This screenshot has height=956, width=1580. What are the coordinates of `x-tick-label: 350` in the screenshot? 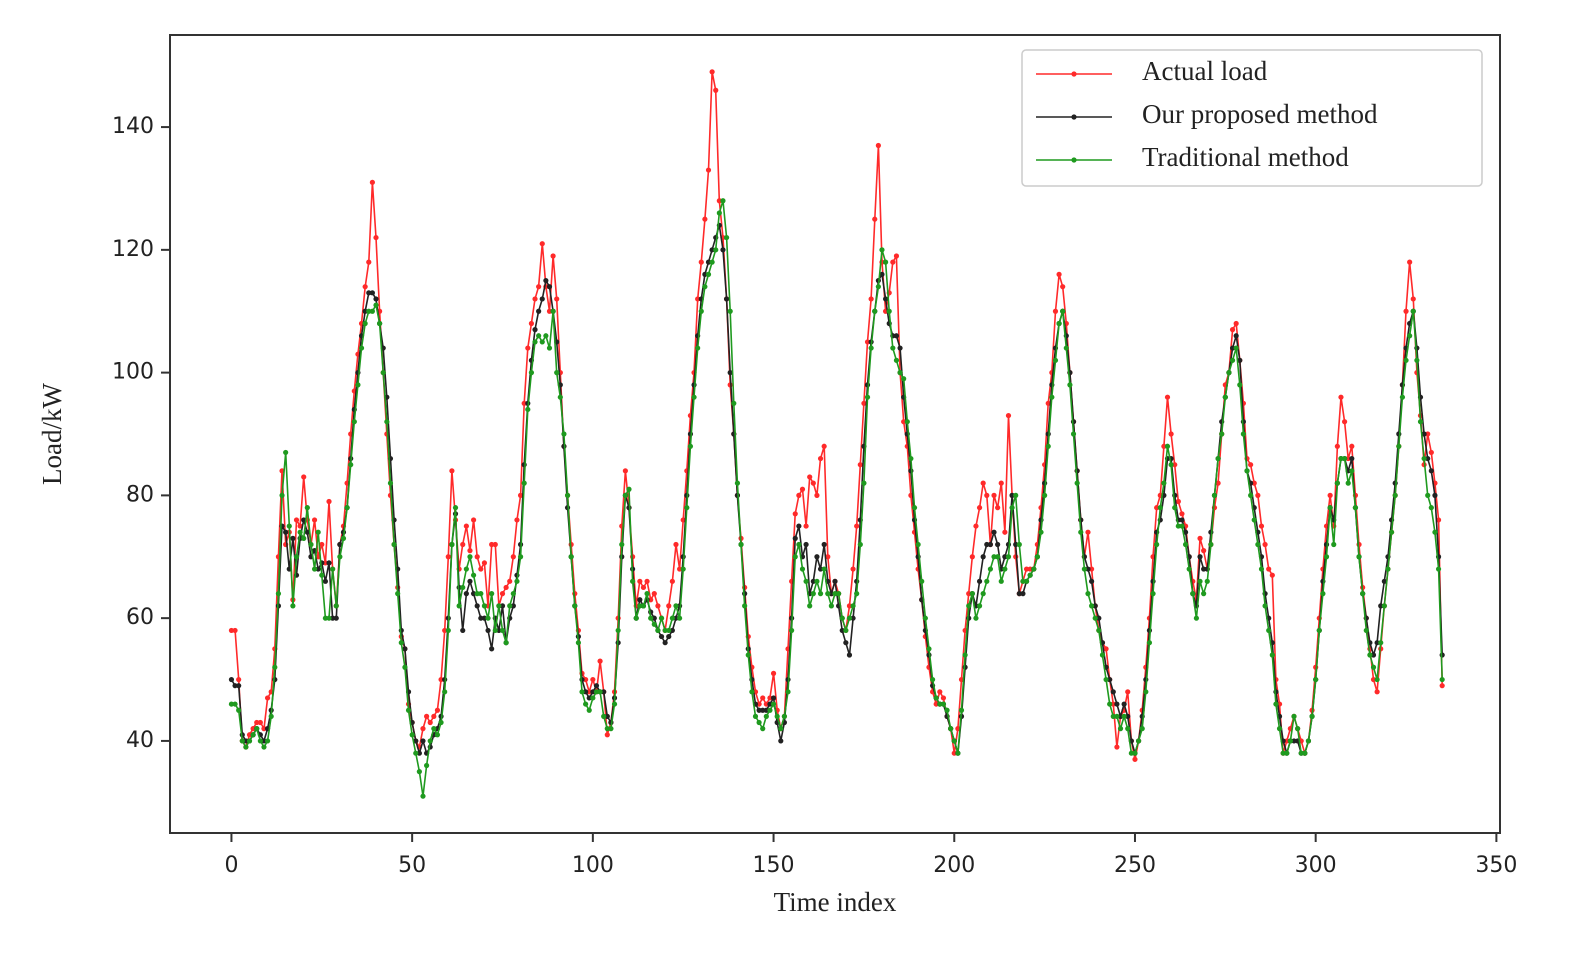 It's located at (1496, 865).